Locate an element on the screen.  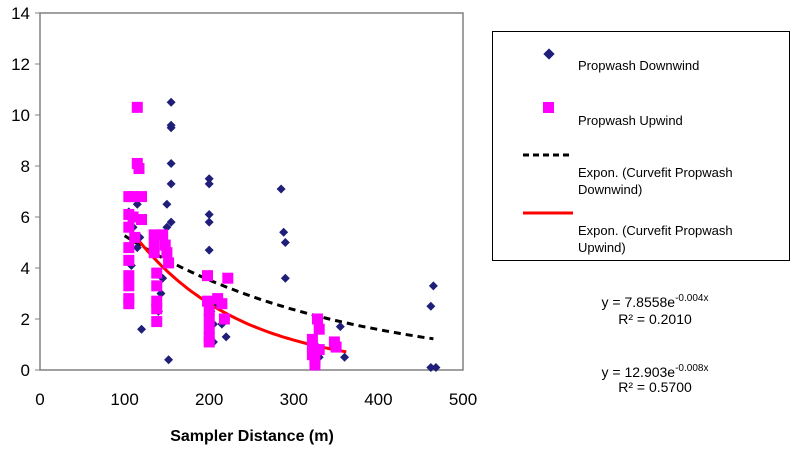
x-tick-label: 400 is located at coordinates (378, 399).